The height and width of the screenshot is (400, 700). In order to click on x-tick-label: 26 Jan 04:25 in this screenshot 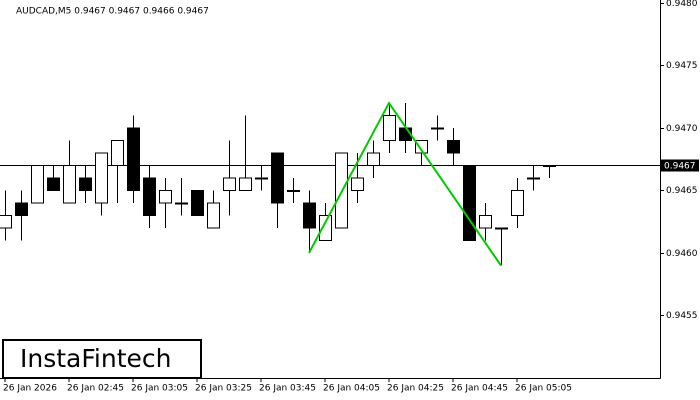, I will do `click(415, 389)`.